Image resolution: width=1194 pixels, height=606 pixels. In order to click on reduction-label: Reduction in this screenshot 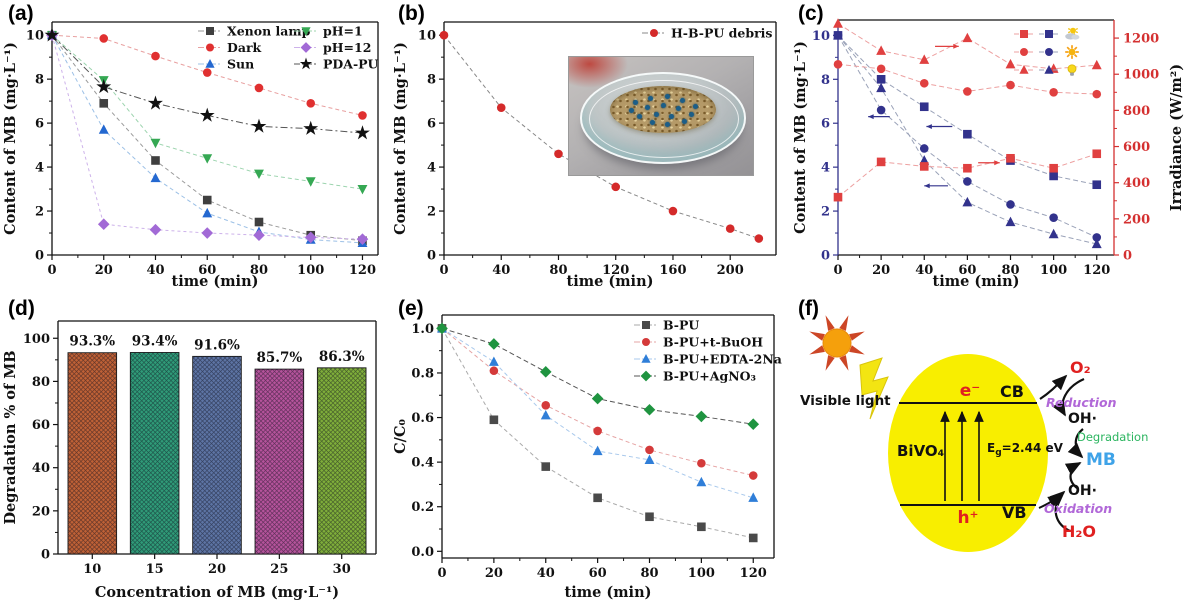, I will do `click(1081, 402)`.